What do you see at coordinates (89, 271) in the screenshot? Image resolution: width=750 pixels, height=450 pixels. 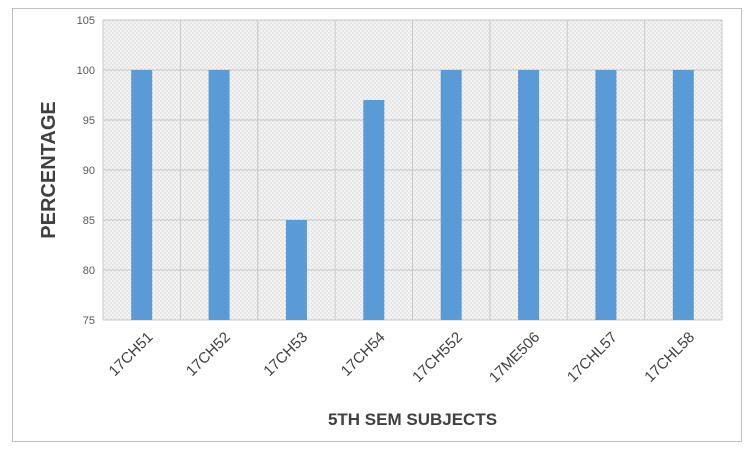 I see `y-tick-label: 80` at bounding box center [89, 271].